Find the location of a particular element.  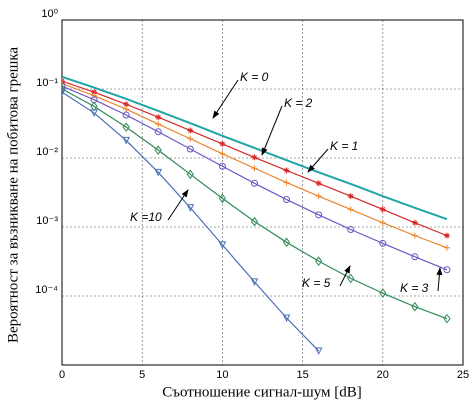

annotation: K = 2 is located at coordinates (298, 103).